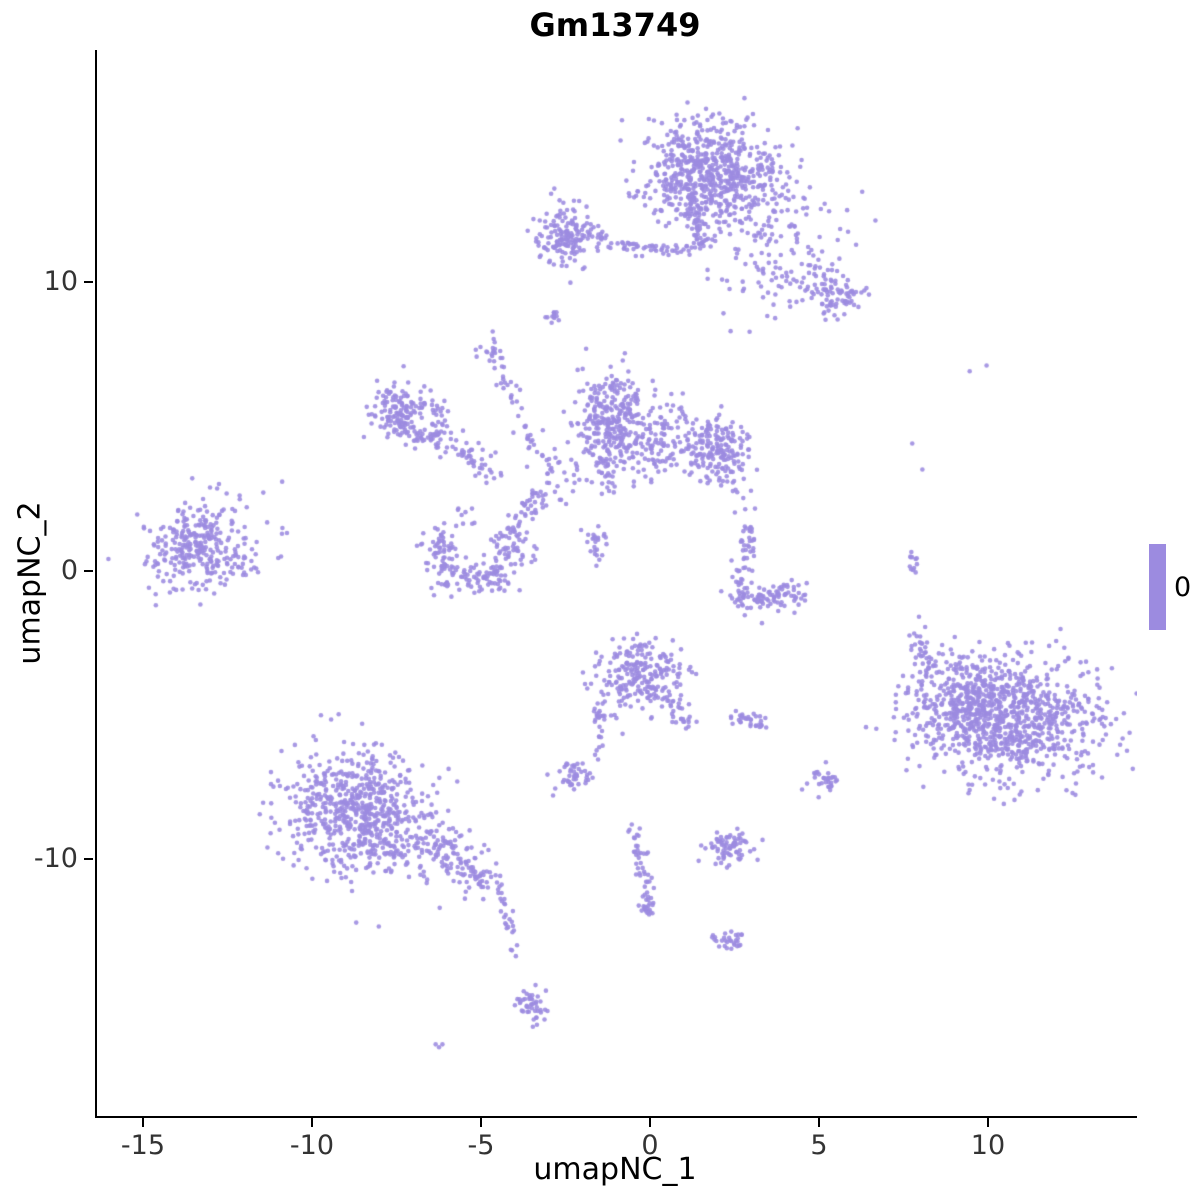 The image size is (1200, 1200). Describe the element at coordinates (143, 1145) in the screenshot. I see `x-tick-label: -15` at that location.